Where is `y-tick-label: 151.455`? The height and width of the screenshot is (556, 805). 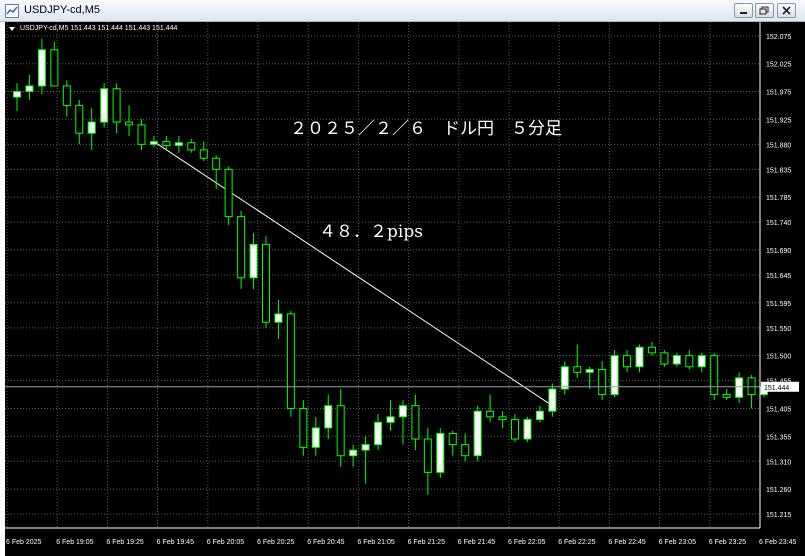
y-tick-label: 151.455 is located at coordinates (778, 382).